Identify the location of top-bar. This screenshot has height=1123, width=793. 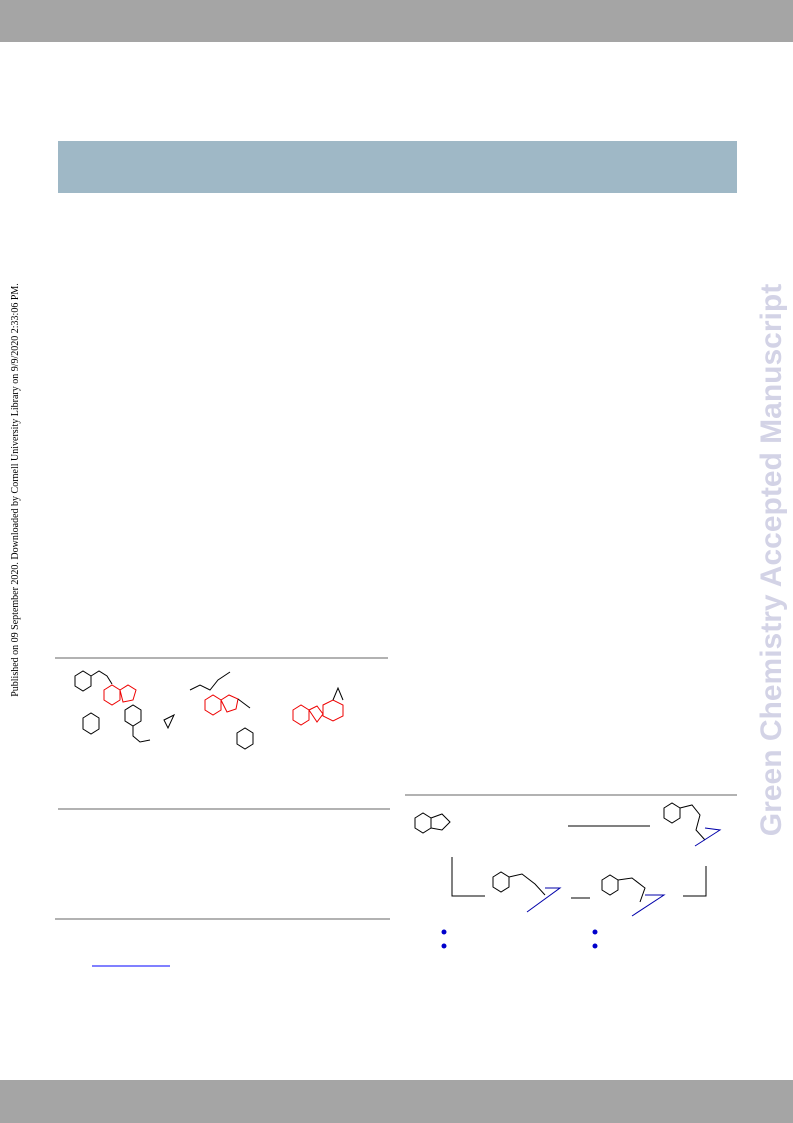
(396, 21).